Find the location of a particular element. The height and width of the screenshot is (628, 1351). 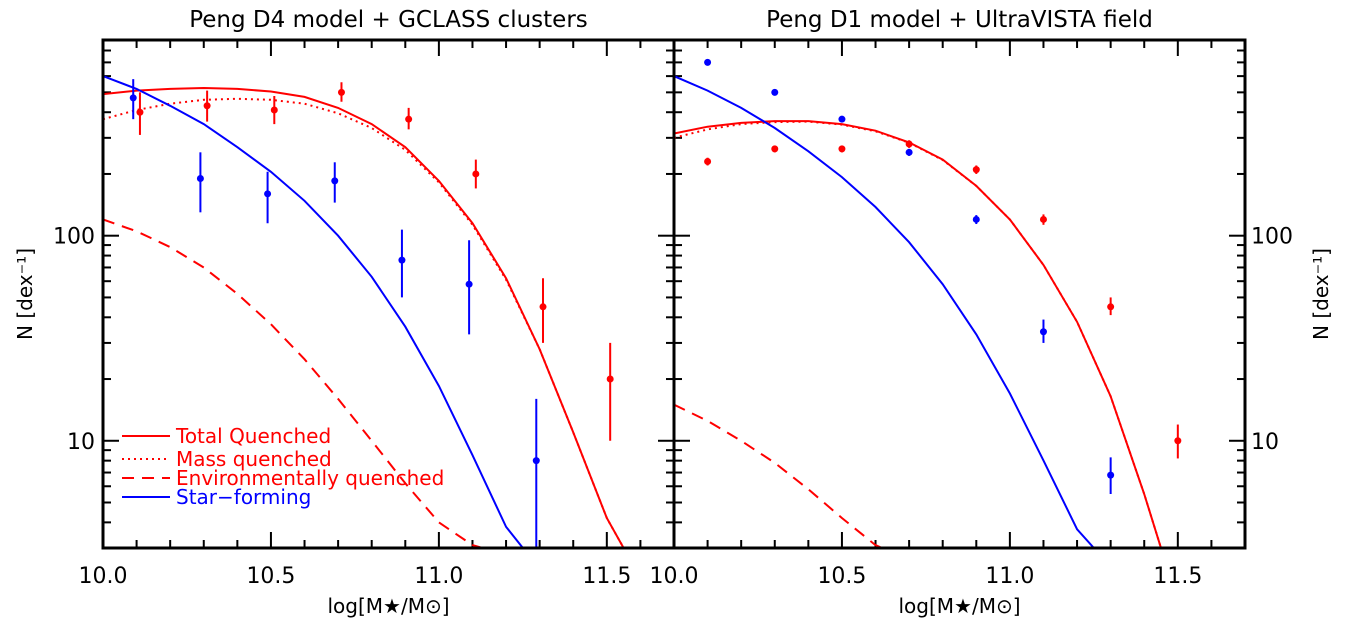

panel-title: Peng D4 model + GCLASS clusters is located at coordinates (388, 20).